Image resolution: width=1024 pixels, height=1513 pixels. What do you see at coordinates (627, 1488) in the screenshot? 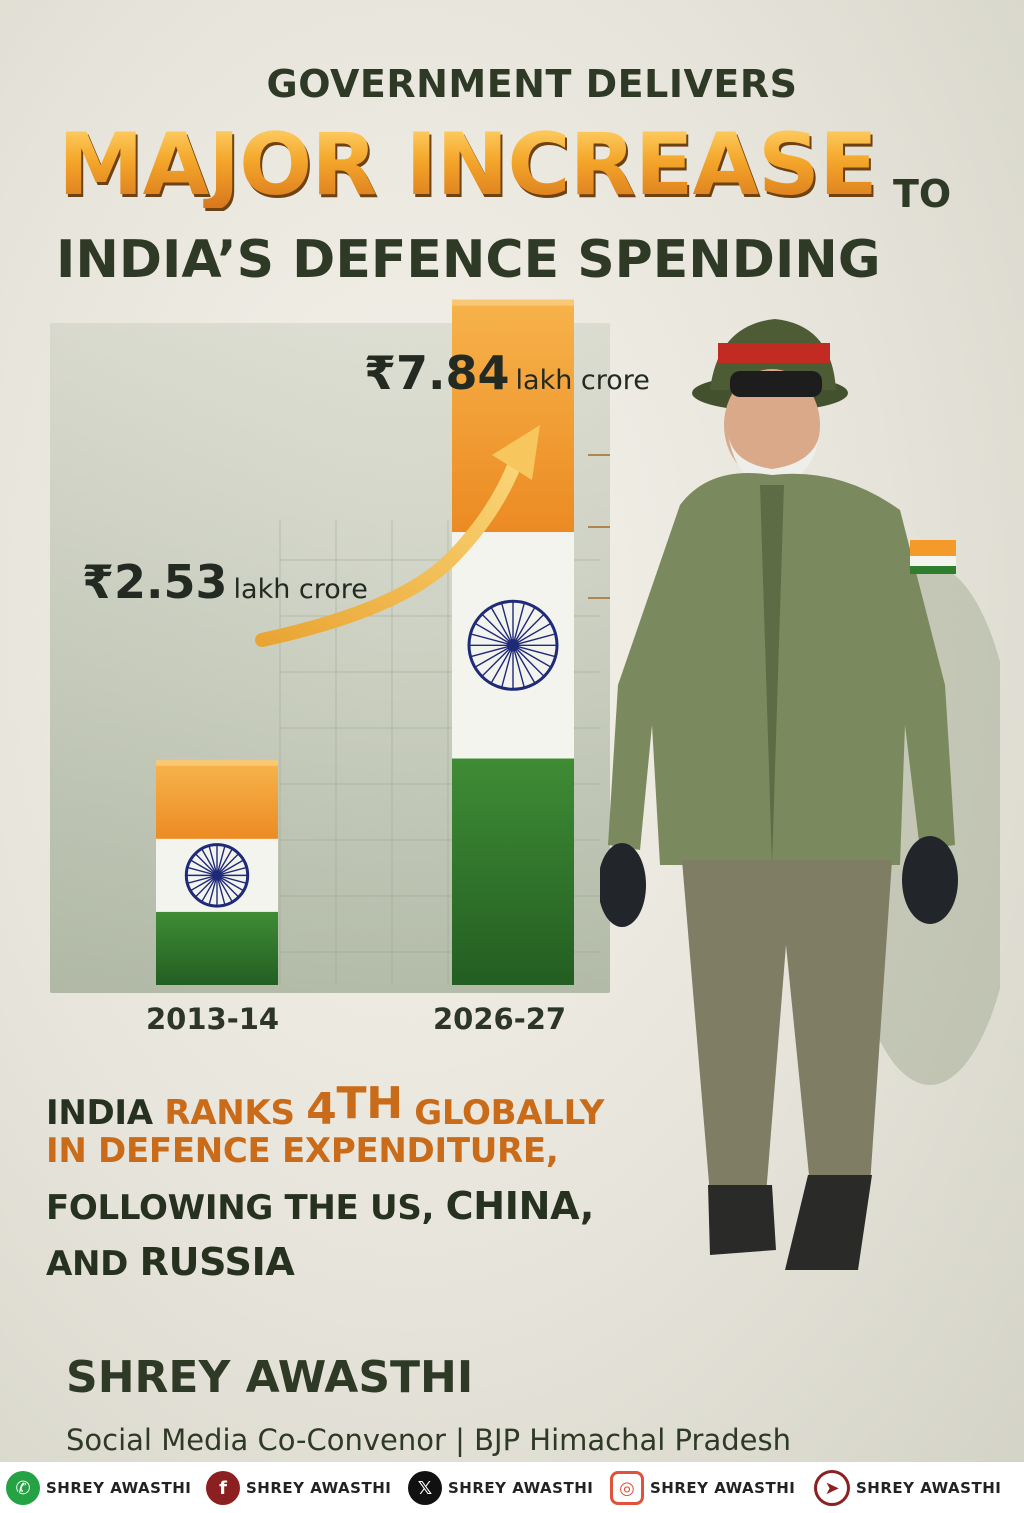
I see `instagram-icon: ◎` at bounding box center [627, 1488].